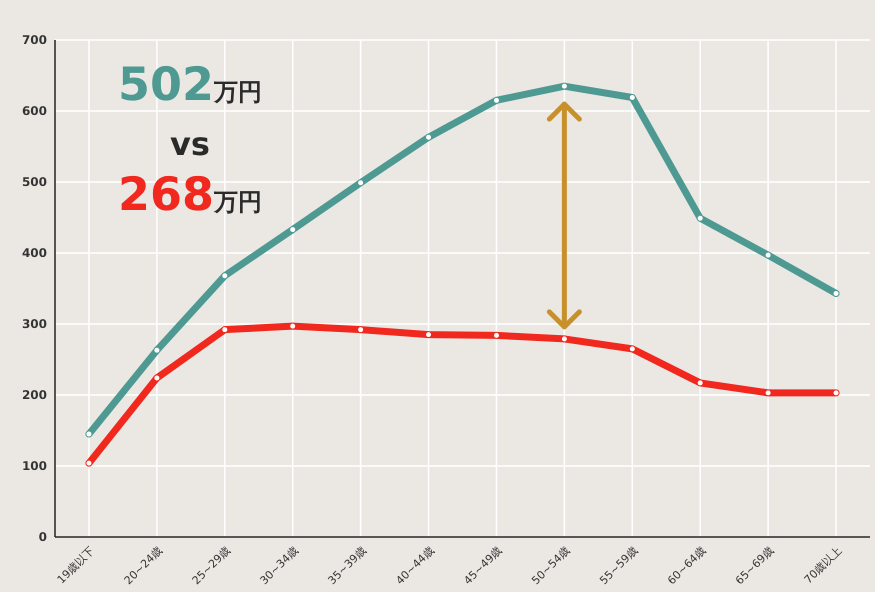 Image resolution: width=875 pixels, height=592 pixels. What do you see at coordinates (34, 111) in the screenshot?
I see `y-tick-label: 600` at bounding box center [34, 111].